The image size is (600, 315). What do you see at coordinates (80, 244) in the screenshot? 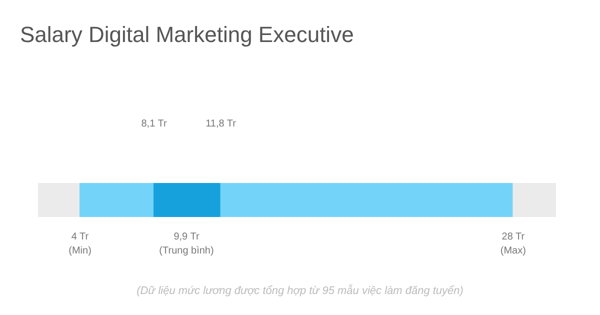
I see `x-tick-label: 4 Tr (Min)` at bounding box center [80, 244].